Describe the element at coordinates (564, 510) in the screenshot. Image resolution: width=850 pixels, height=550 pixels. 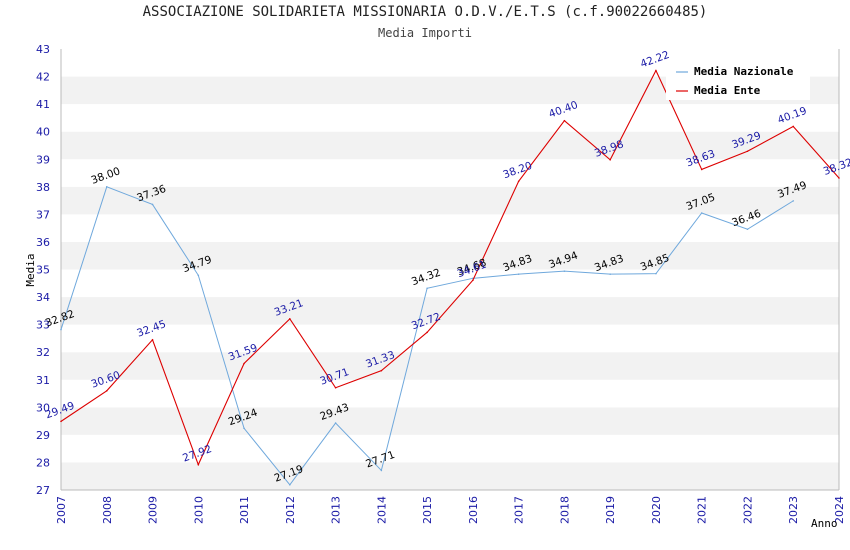
I see `x-tick-label: 2018` at that location.